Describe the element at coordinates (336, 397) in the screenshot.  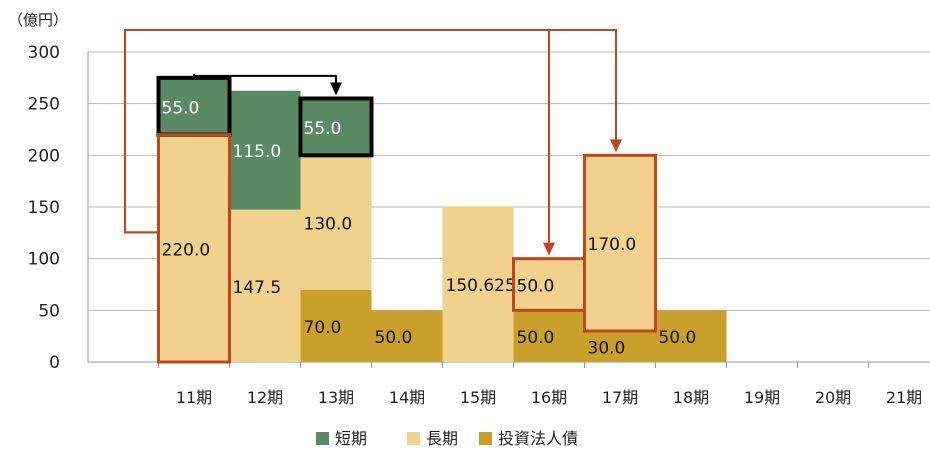
I see `x-category-label: 13期` at that location.